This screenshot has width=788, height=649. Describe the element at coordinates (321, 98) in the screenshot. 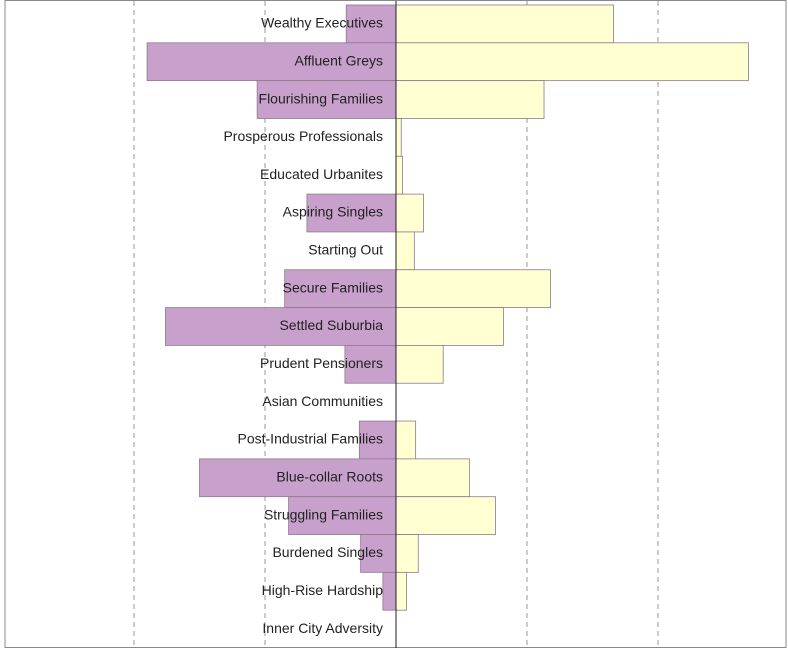

I see `category-label: Flourishing Families` at that location.